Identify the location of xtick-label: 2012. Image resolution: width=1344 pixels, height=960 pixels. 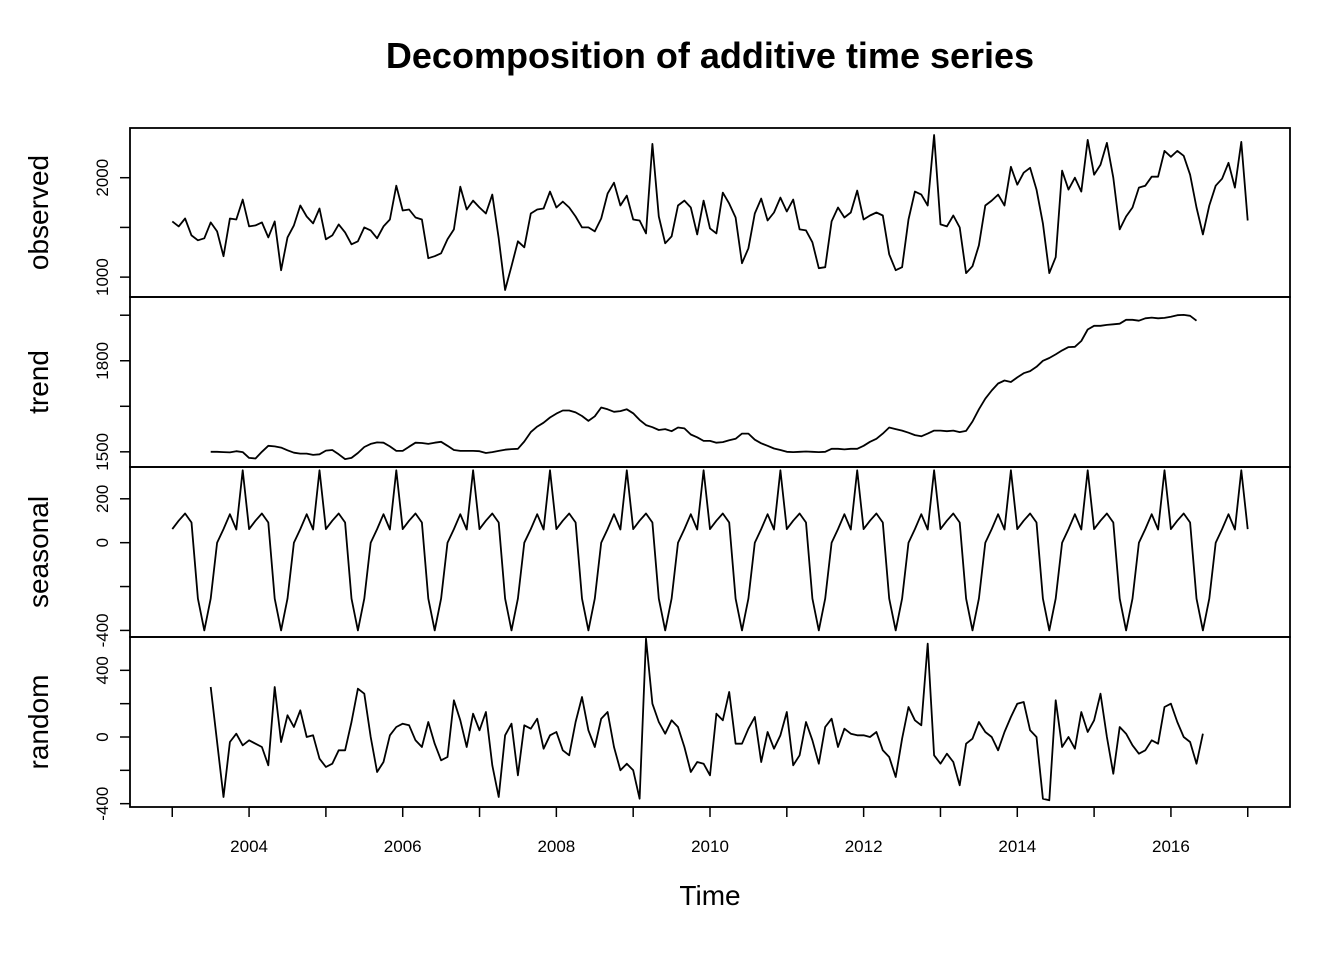
(864, 846).